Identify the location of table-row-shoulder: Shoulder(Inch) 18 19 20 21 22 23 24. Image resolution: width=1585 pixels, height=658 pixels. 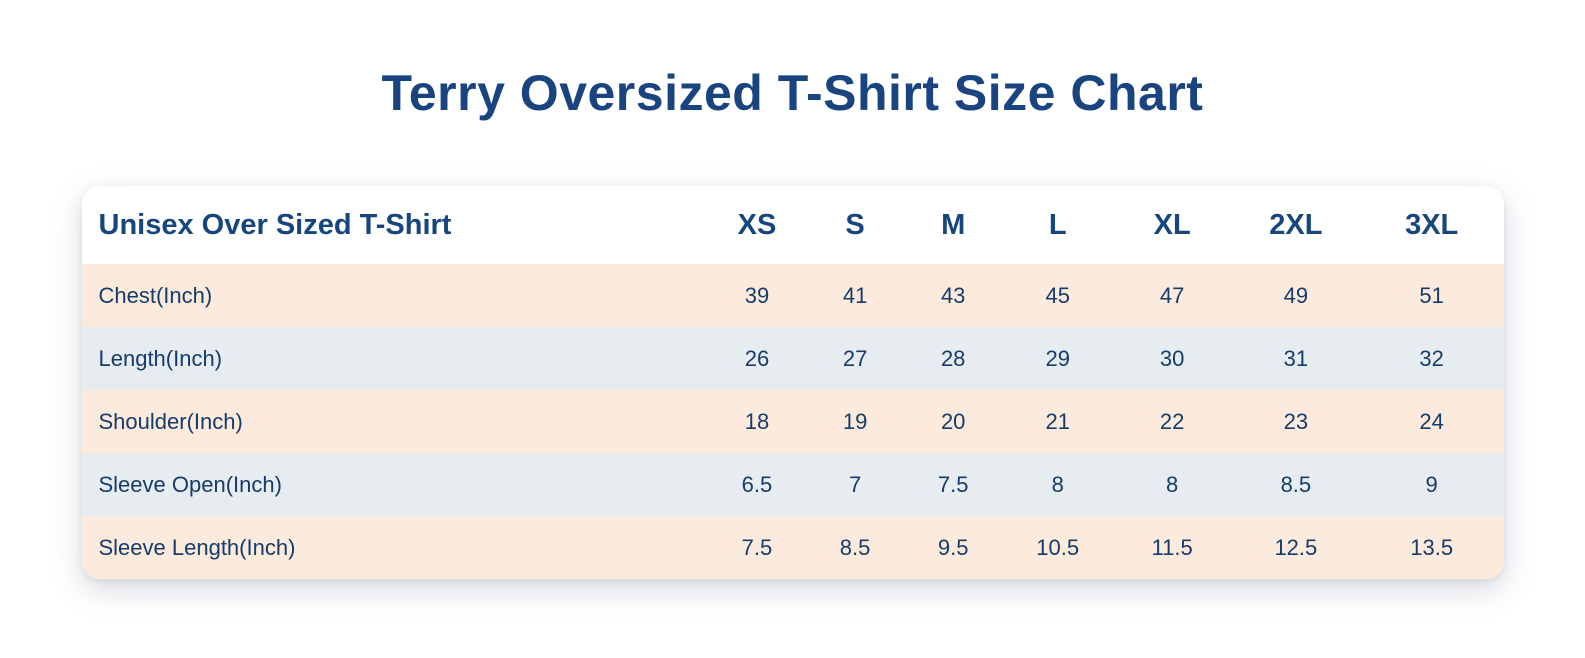
(792, 421).